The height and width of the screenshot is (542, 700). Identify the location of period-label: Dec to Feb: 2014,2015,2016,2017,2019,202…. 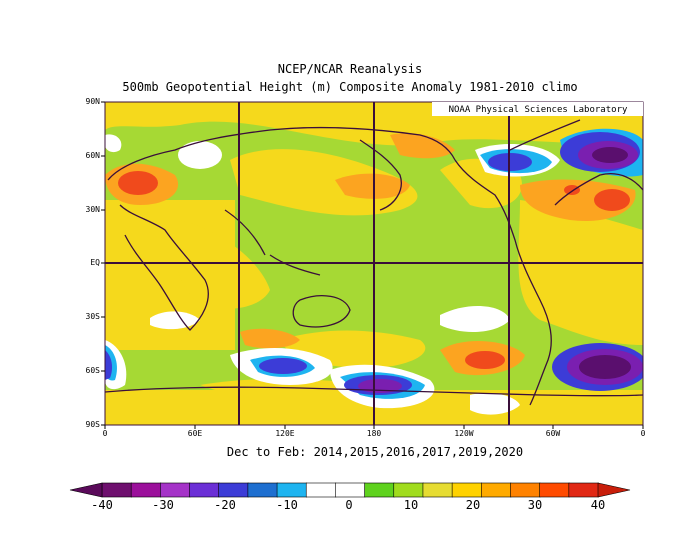
(375, 452).